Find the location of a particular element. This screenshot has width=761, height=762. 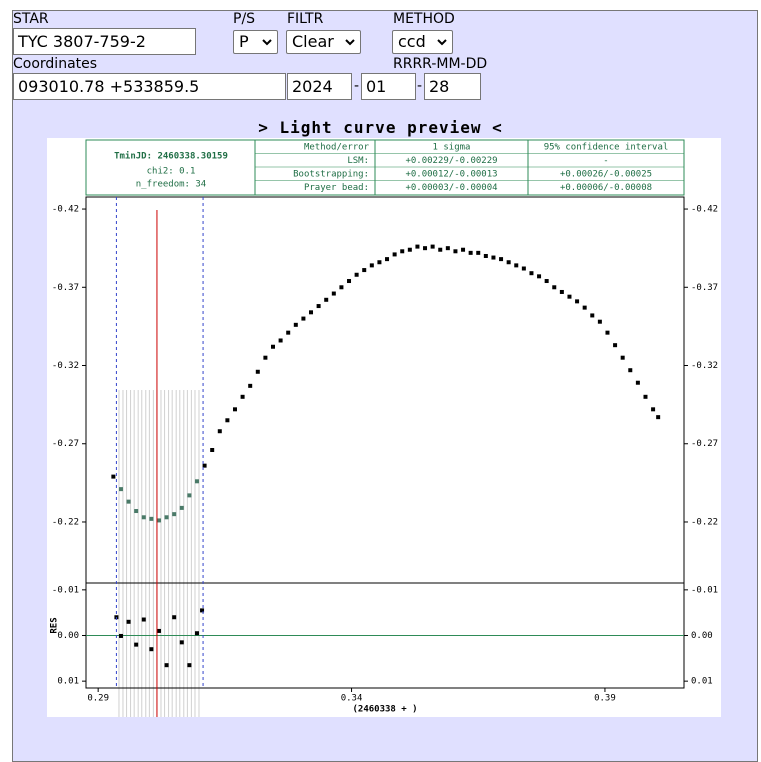

method-select: ccd is located at coordinates (422, 42).